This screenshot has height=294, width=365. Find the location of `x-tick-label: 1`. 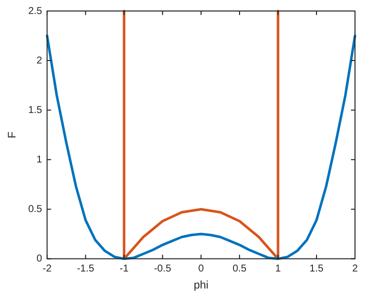

x-tick-label: 1 is located at coordinates (278, 269).